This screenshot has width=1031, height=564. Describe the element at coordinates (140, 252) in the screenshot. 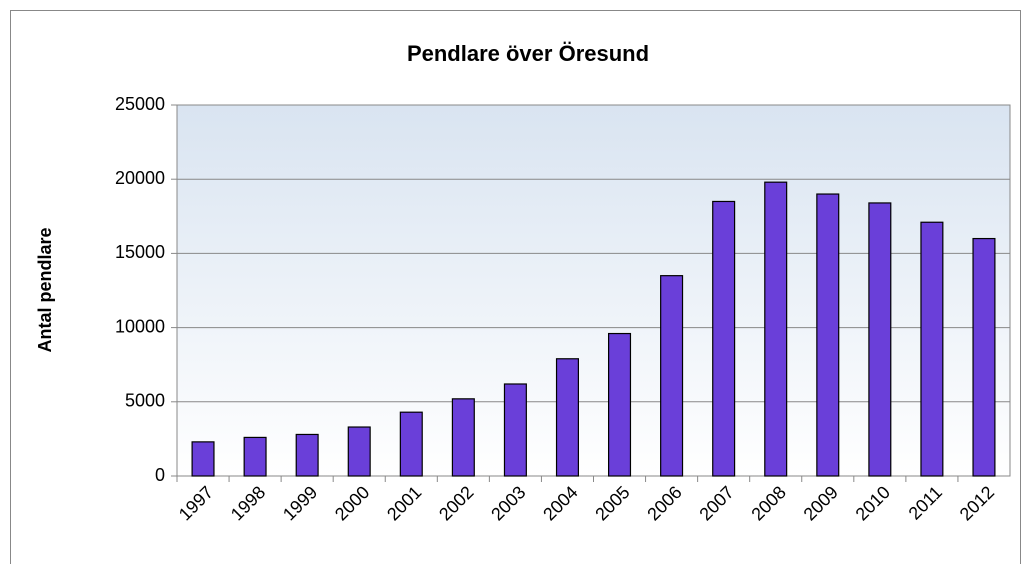

I see `y-tick-label: 15000` at that location.